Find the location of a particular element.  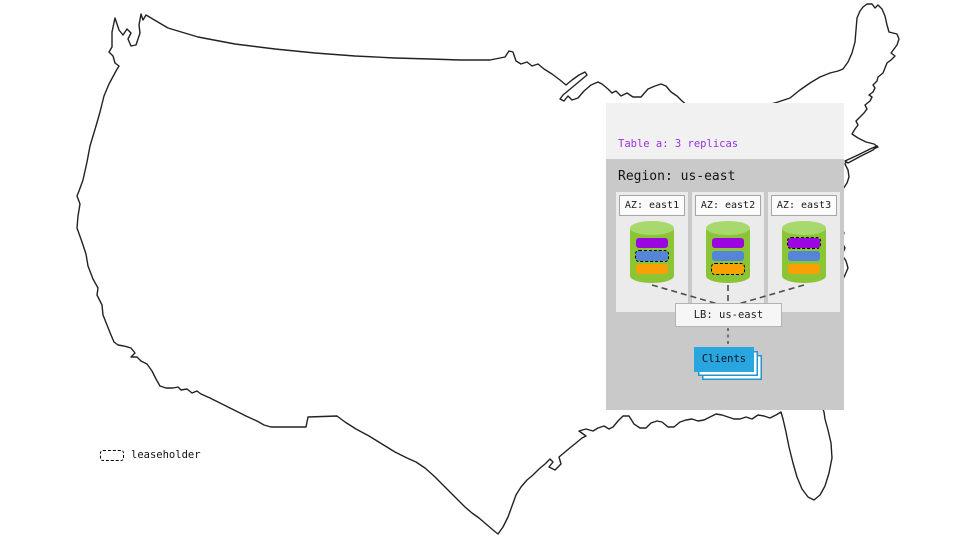

leaseholder-legend: leaseholder is located at coordinates (150, 455).